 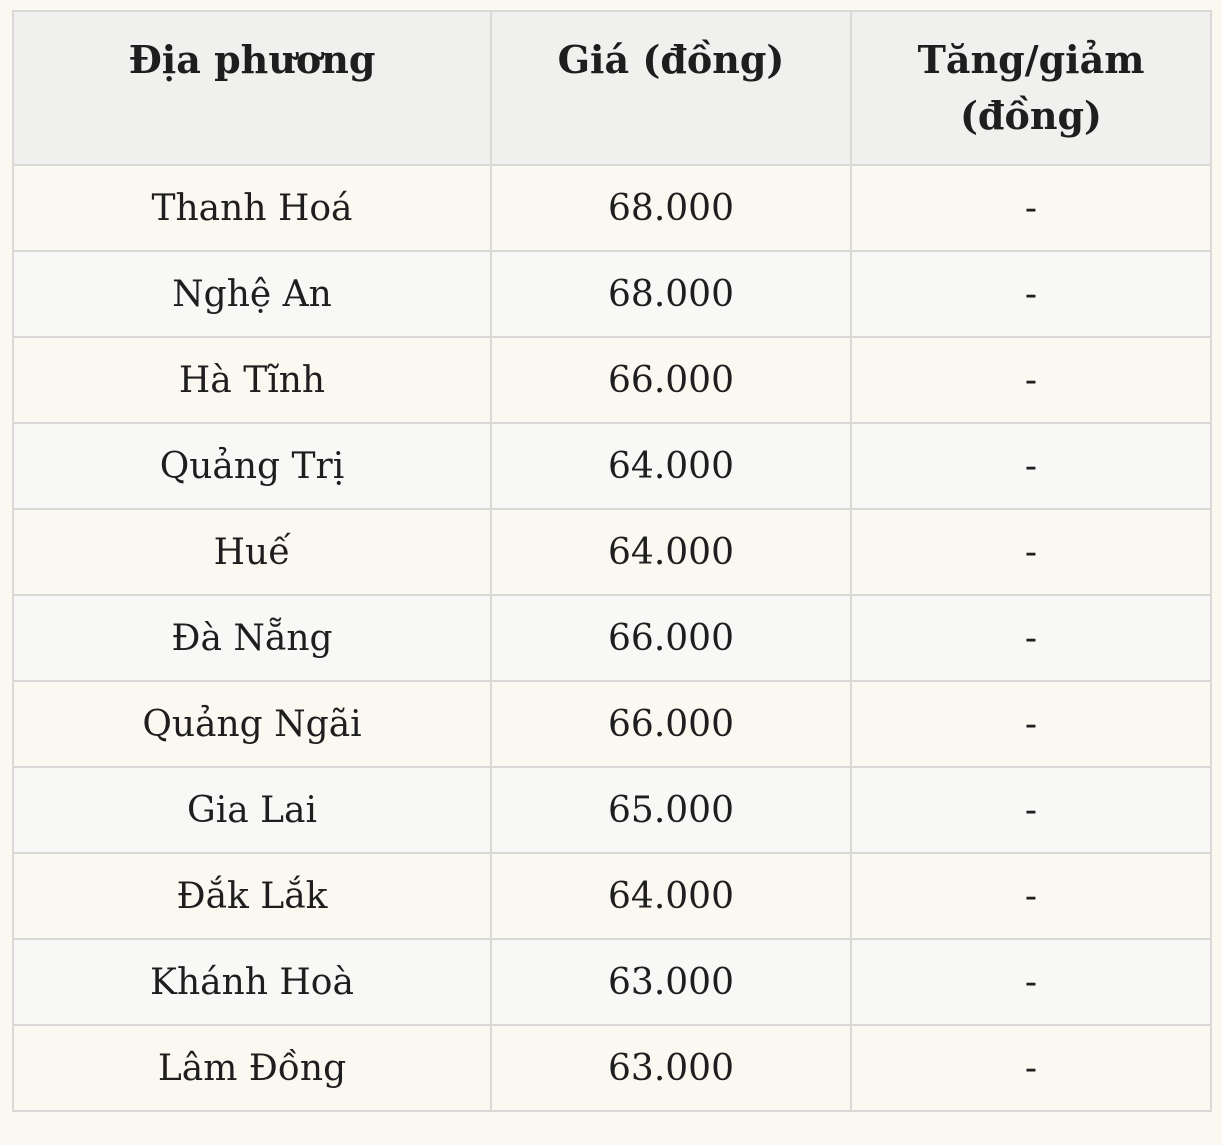 I want to click on table-row: Gia Lai 65.000 -, so click(x=612, y=810).